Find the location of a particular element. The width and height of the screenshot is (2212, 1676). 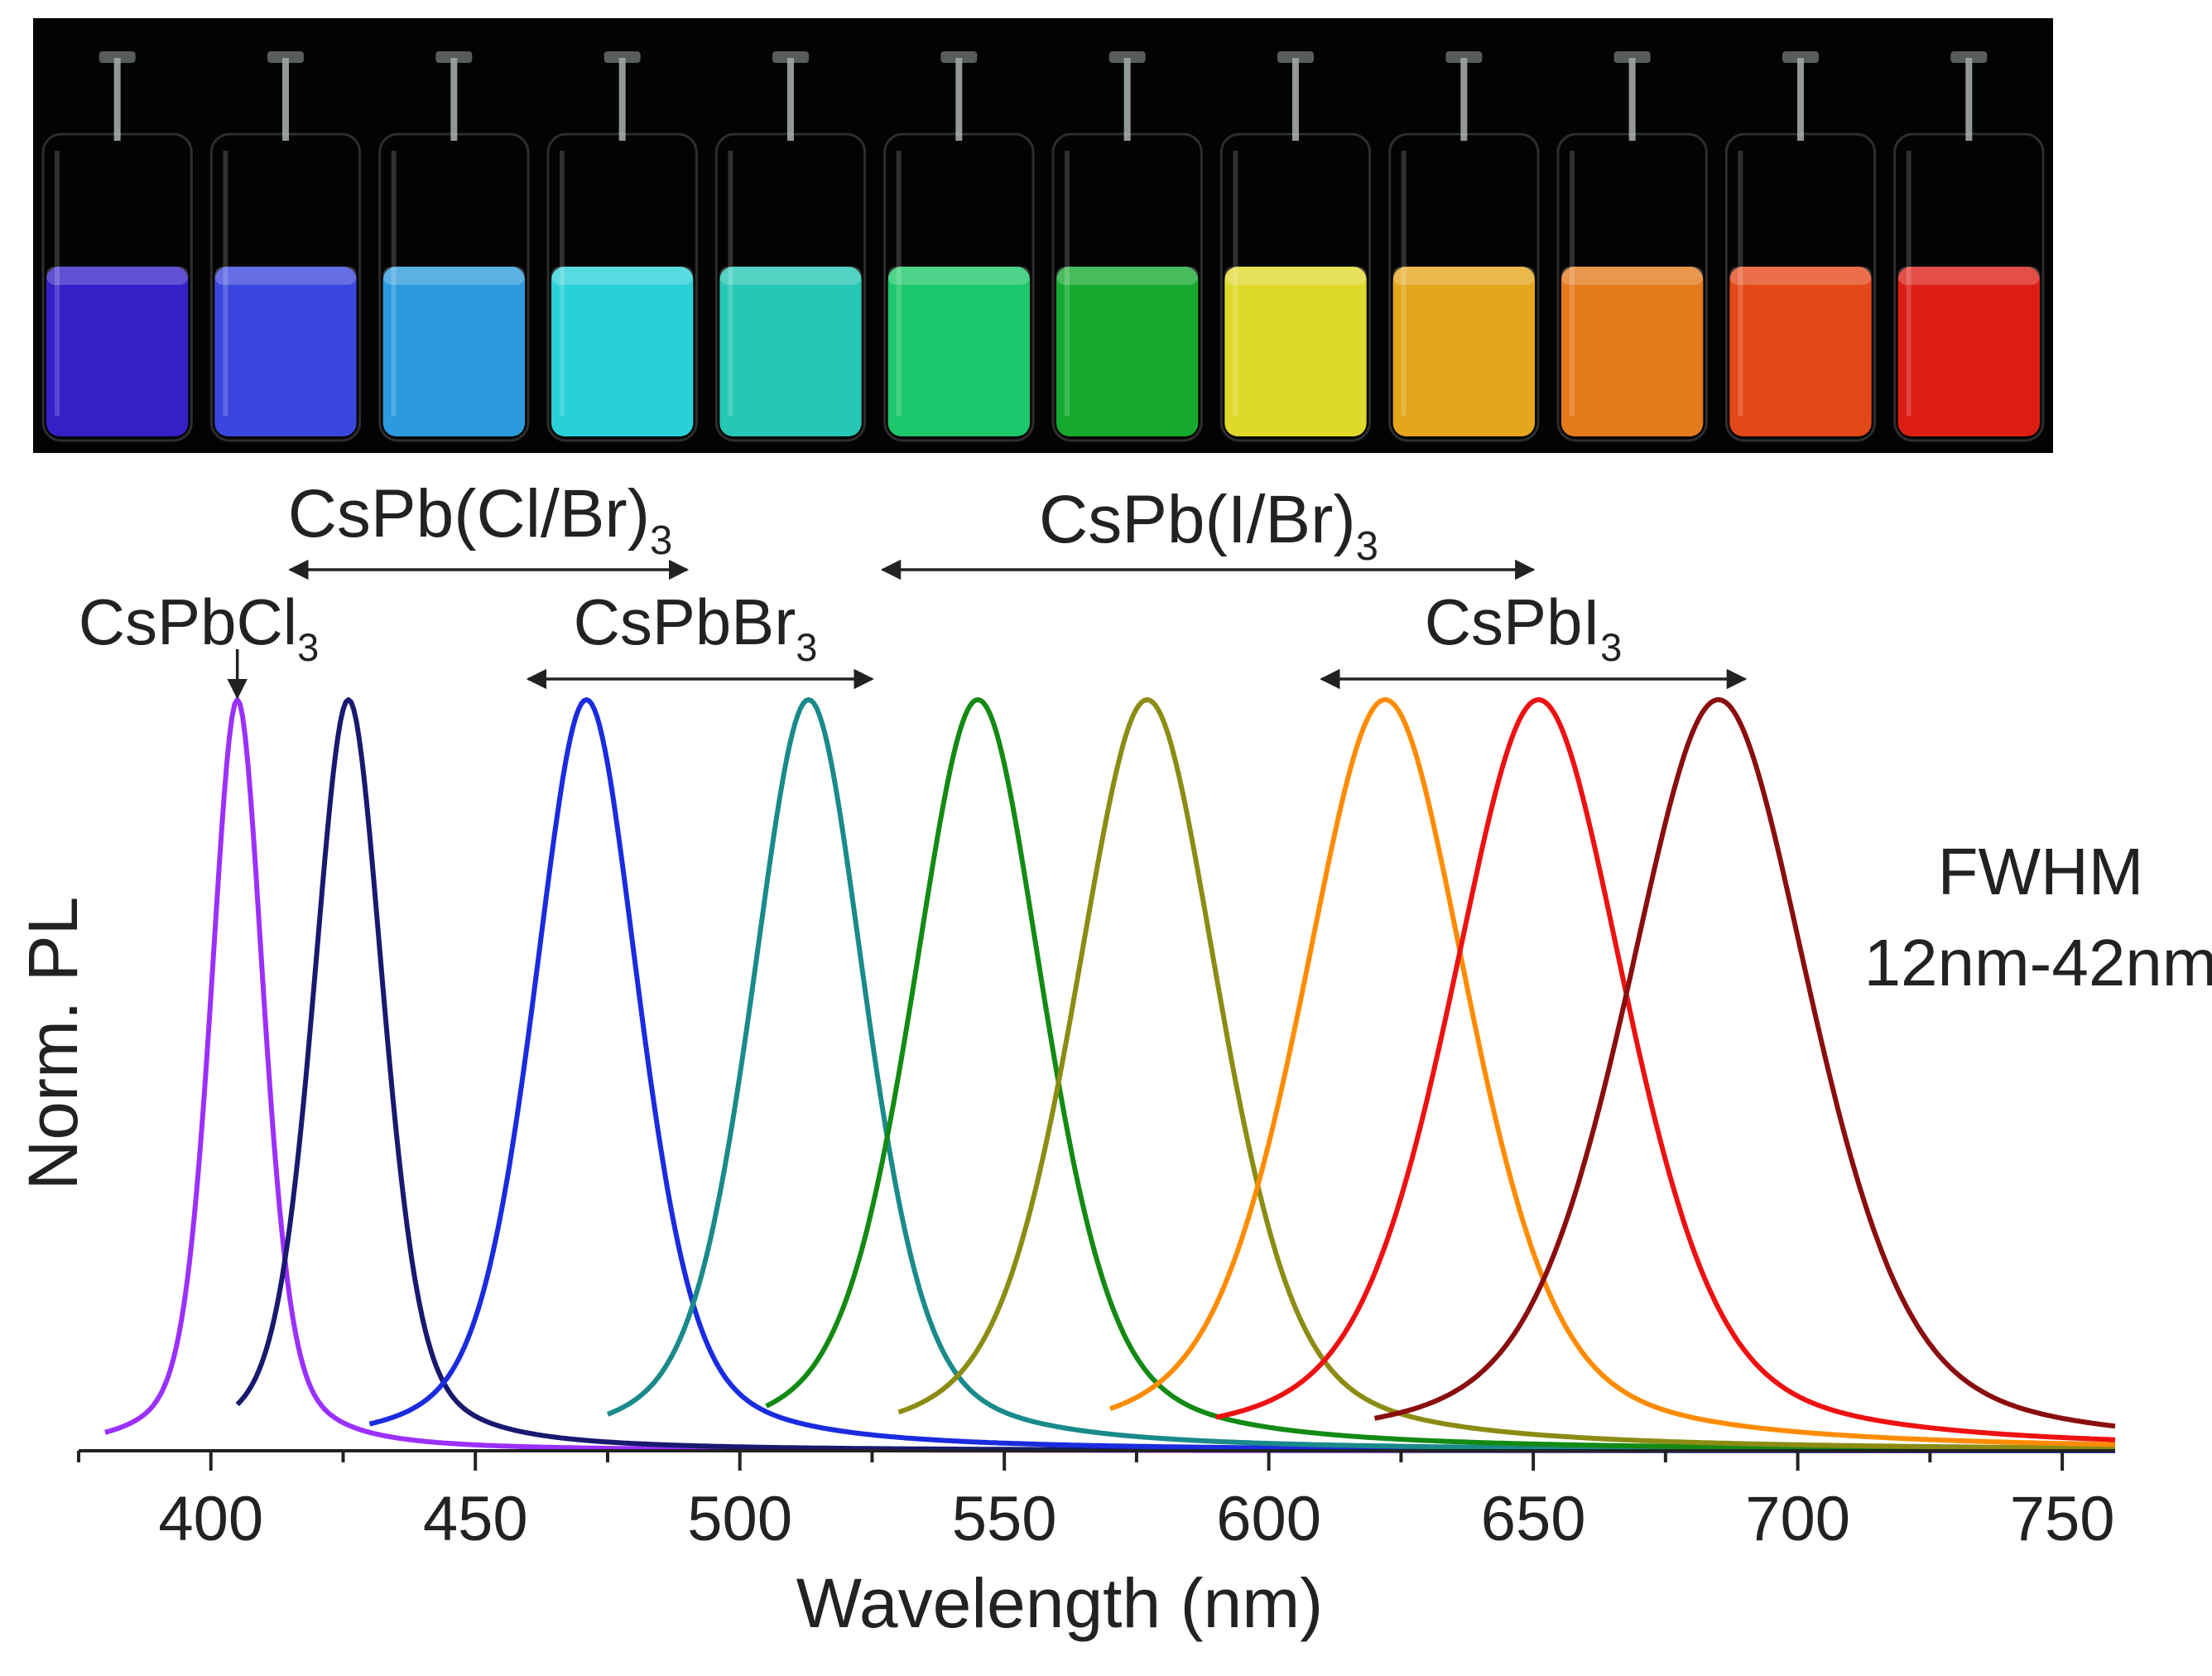

fwhm-note-line2: 12nm-42nm is located at coordinates (2038, 962).